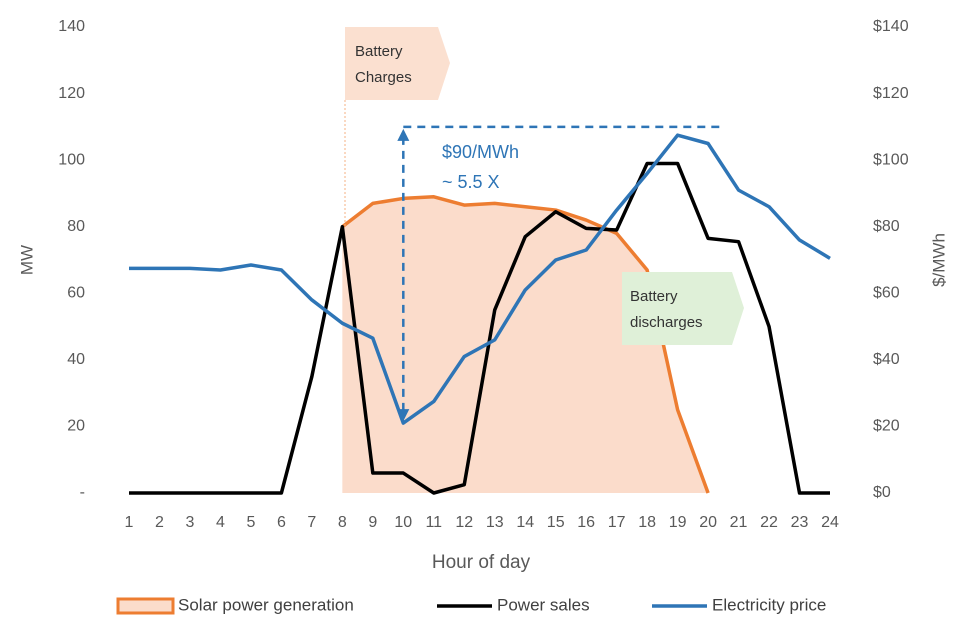 The width and height of the screenshot is (955, 617). What do you see at coordinates (543, 604) in the screenshot?
I see `legend-label: Power sales` at bounding box center [543, 604].